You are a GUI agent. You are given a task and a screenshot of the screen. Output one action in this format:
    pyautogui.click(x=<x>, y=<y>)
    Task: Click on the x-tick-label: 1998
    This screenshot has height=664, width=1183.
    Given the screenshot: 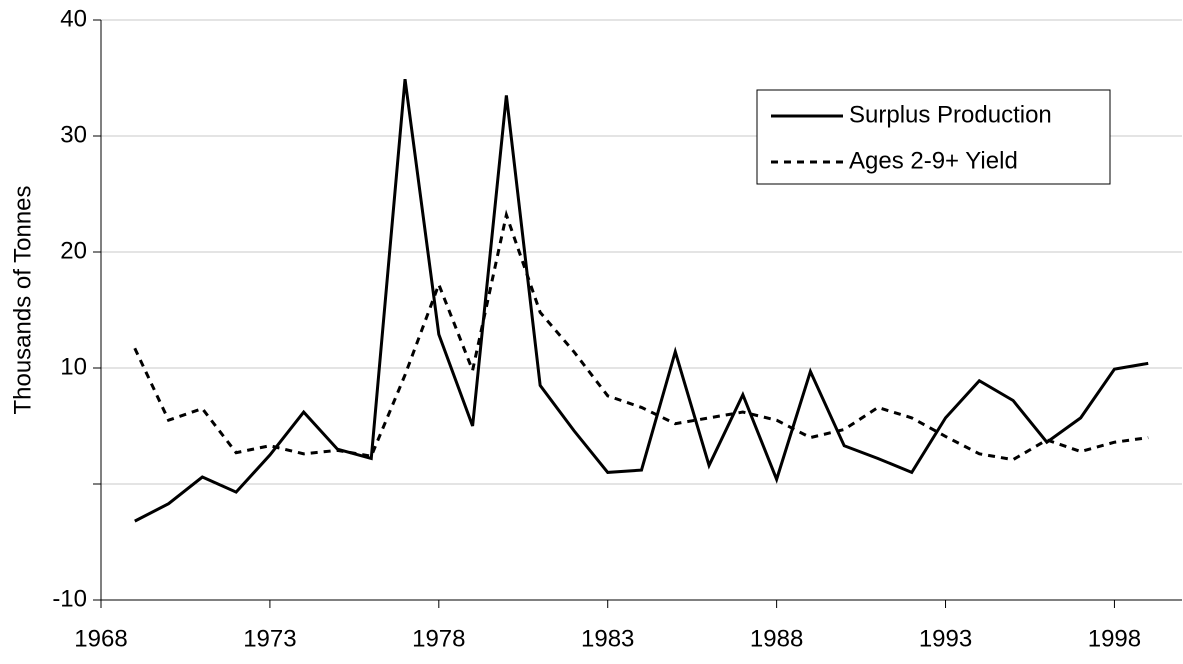 What is the action you would take?
    pyautogui.click(x=1114, y=638)
    